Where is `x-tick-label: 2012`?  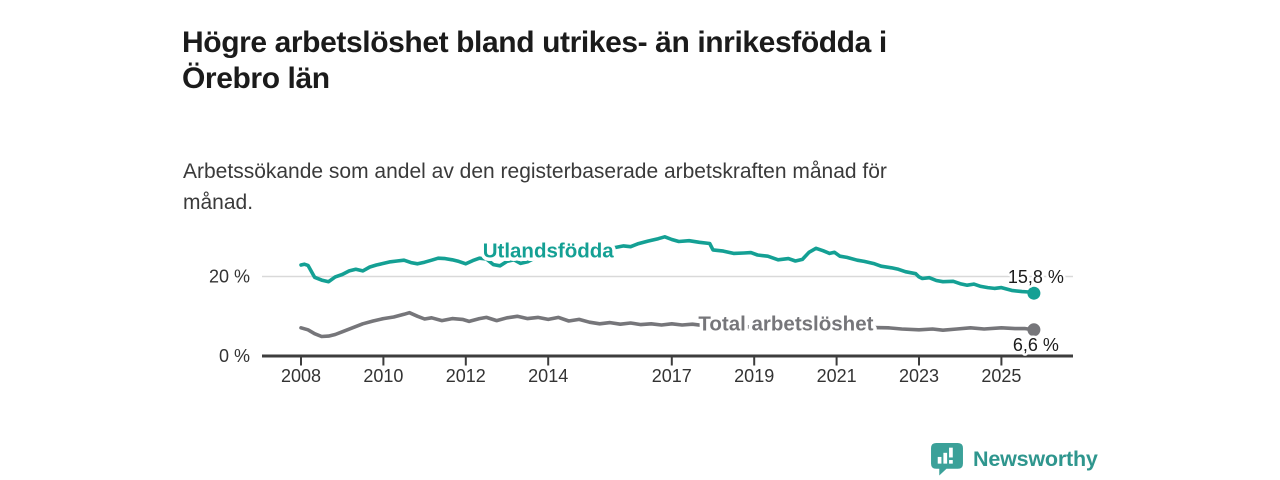 x-tick-label: 2012 is located at coordinates (466, 376).